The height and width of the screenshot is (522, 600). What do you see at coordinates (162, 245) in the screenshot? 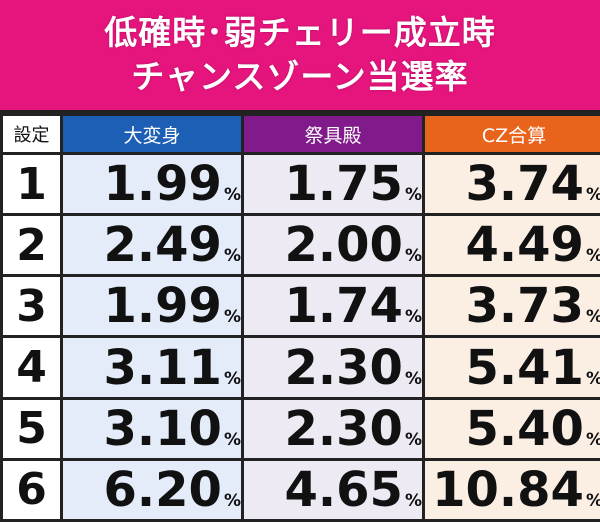
I see `rate-value: 2.49` at bounding box center [162, 245].